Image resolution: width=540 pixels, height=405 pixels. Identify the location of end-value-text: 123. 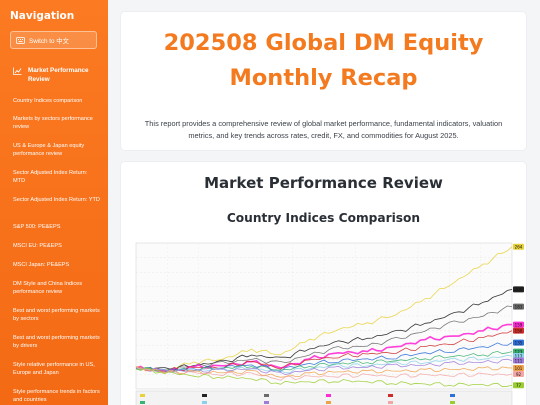
(519, 351).